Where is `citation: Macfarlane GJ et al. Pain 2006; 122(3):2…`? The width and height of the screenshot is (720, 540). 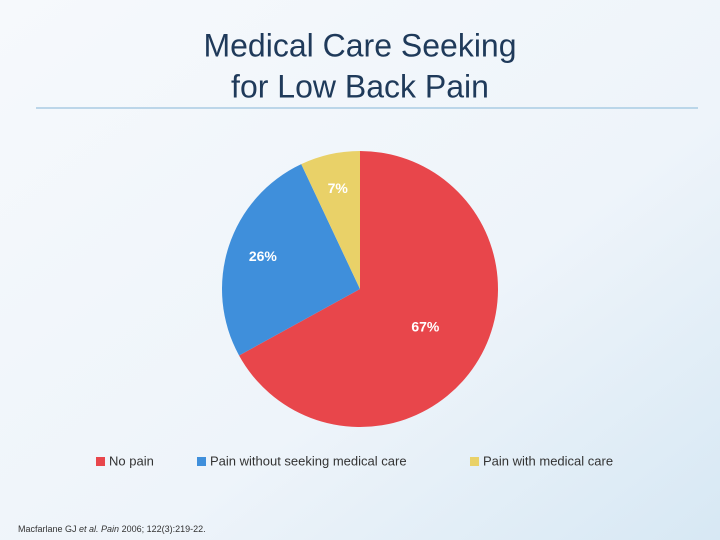 citation: Macfarlane GJ et al. Pain 2006; 122(3):2… is located at coordinates (112, 529).